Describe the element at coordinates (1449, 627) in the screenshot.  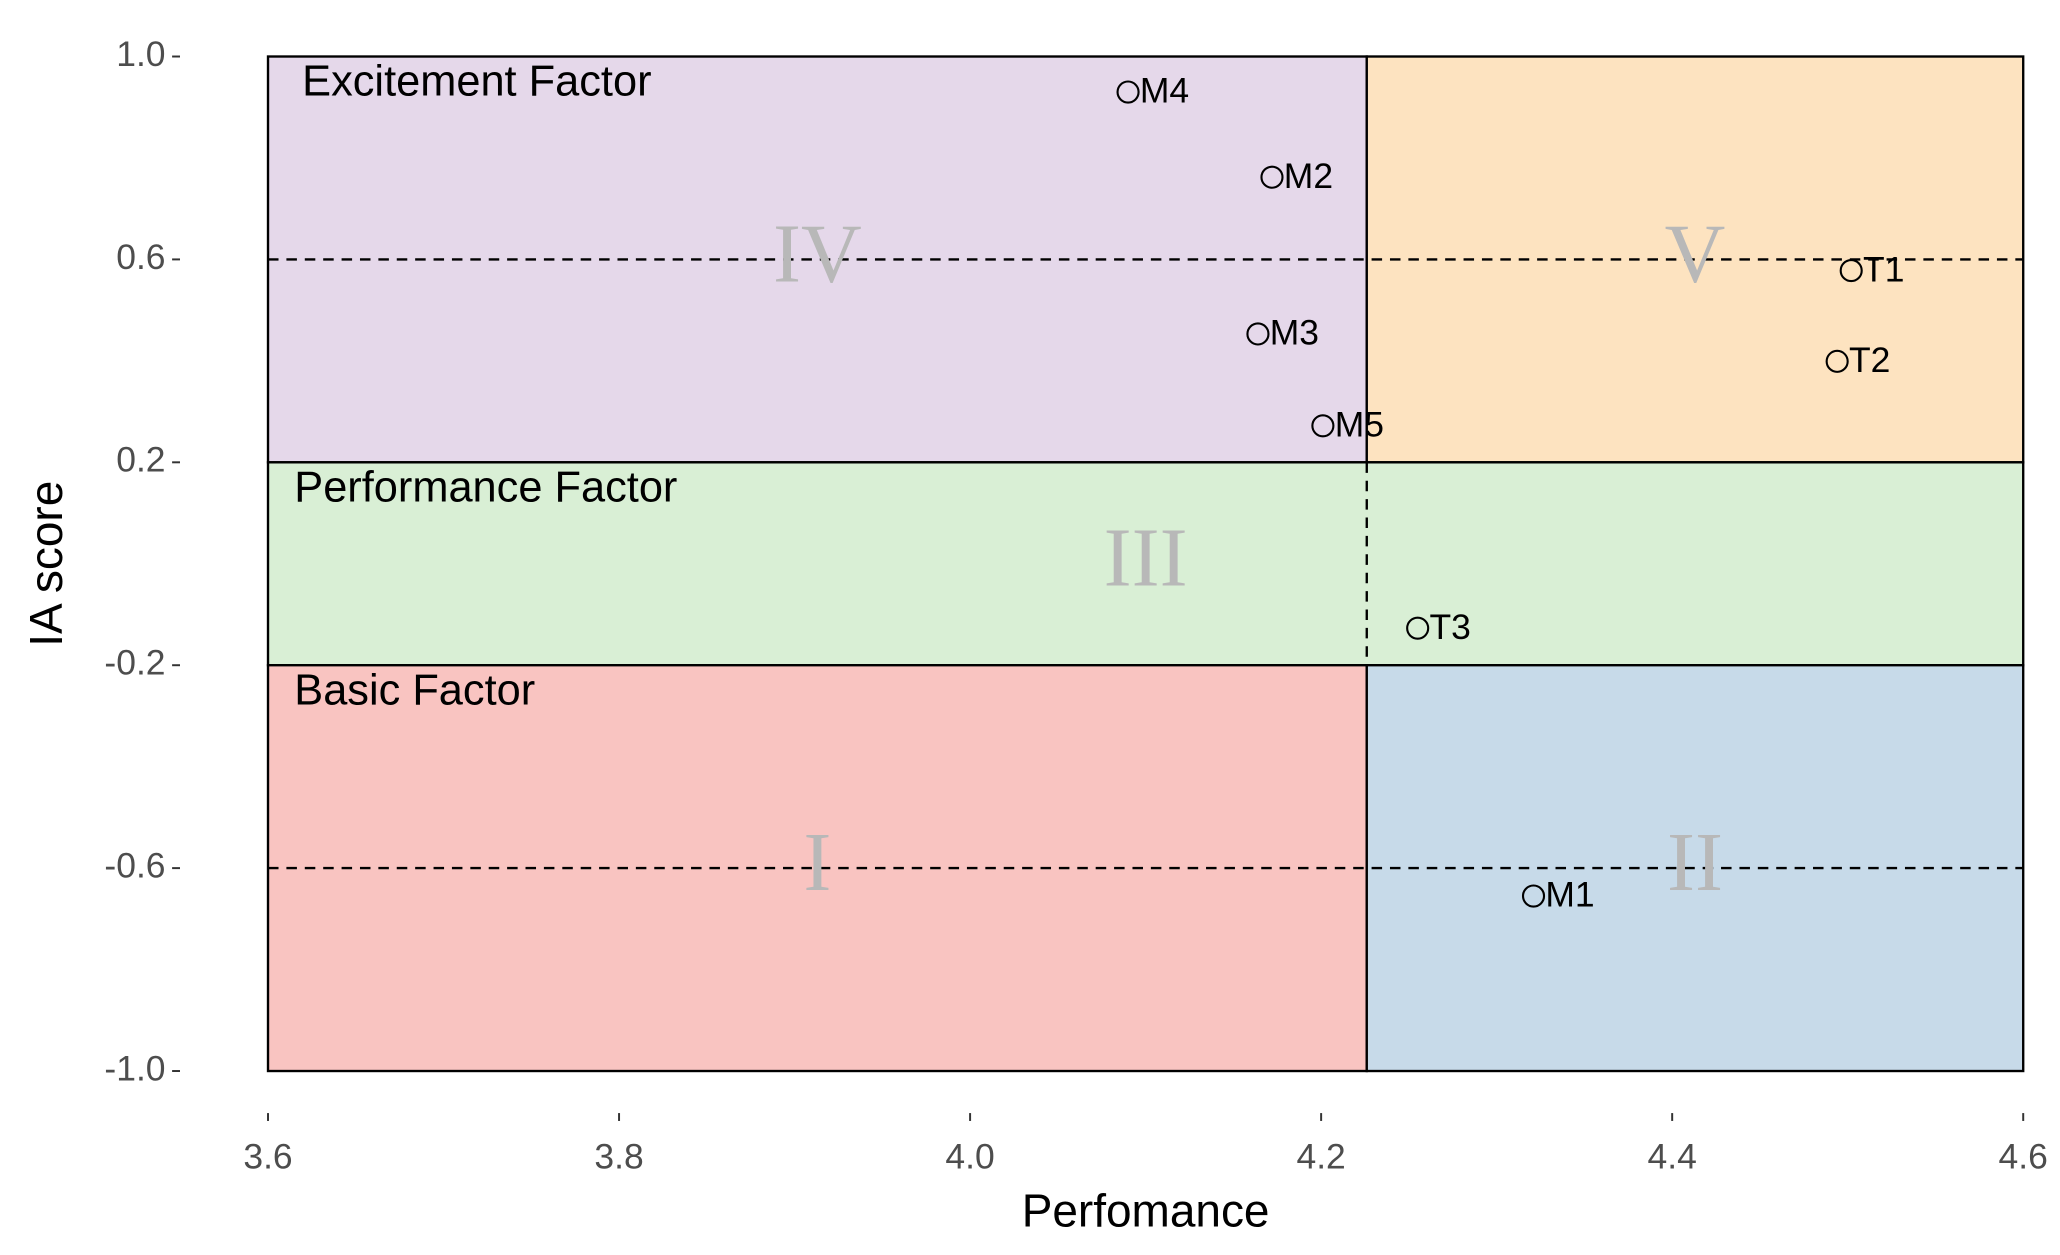
I see `point-label: T3` at that location.